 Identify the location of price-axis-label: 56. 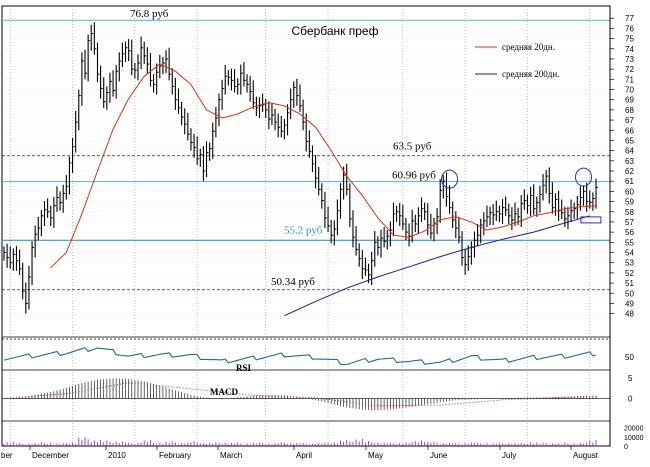
(629, 232).